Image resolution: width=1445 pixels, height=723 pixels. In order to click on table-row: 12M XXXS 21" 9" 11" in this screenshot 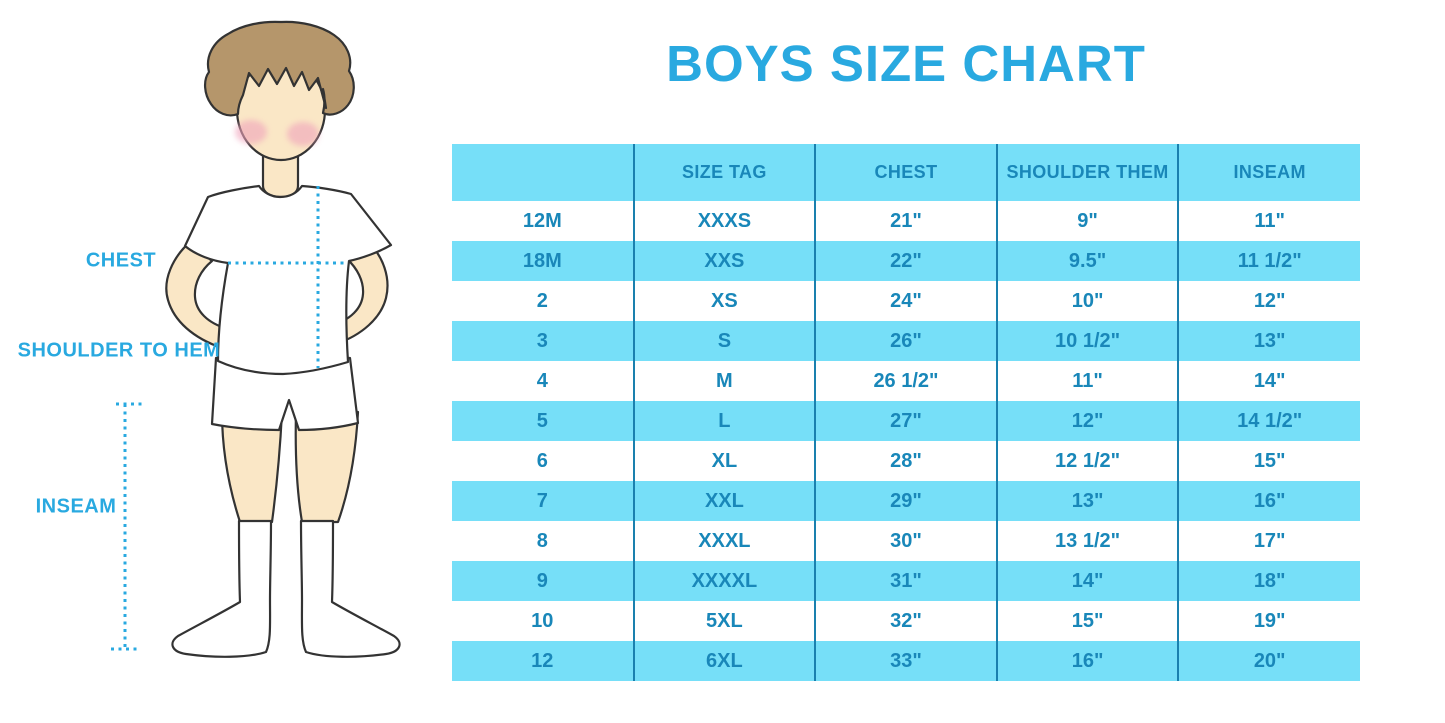, I will do `click(906, 221)`.